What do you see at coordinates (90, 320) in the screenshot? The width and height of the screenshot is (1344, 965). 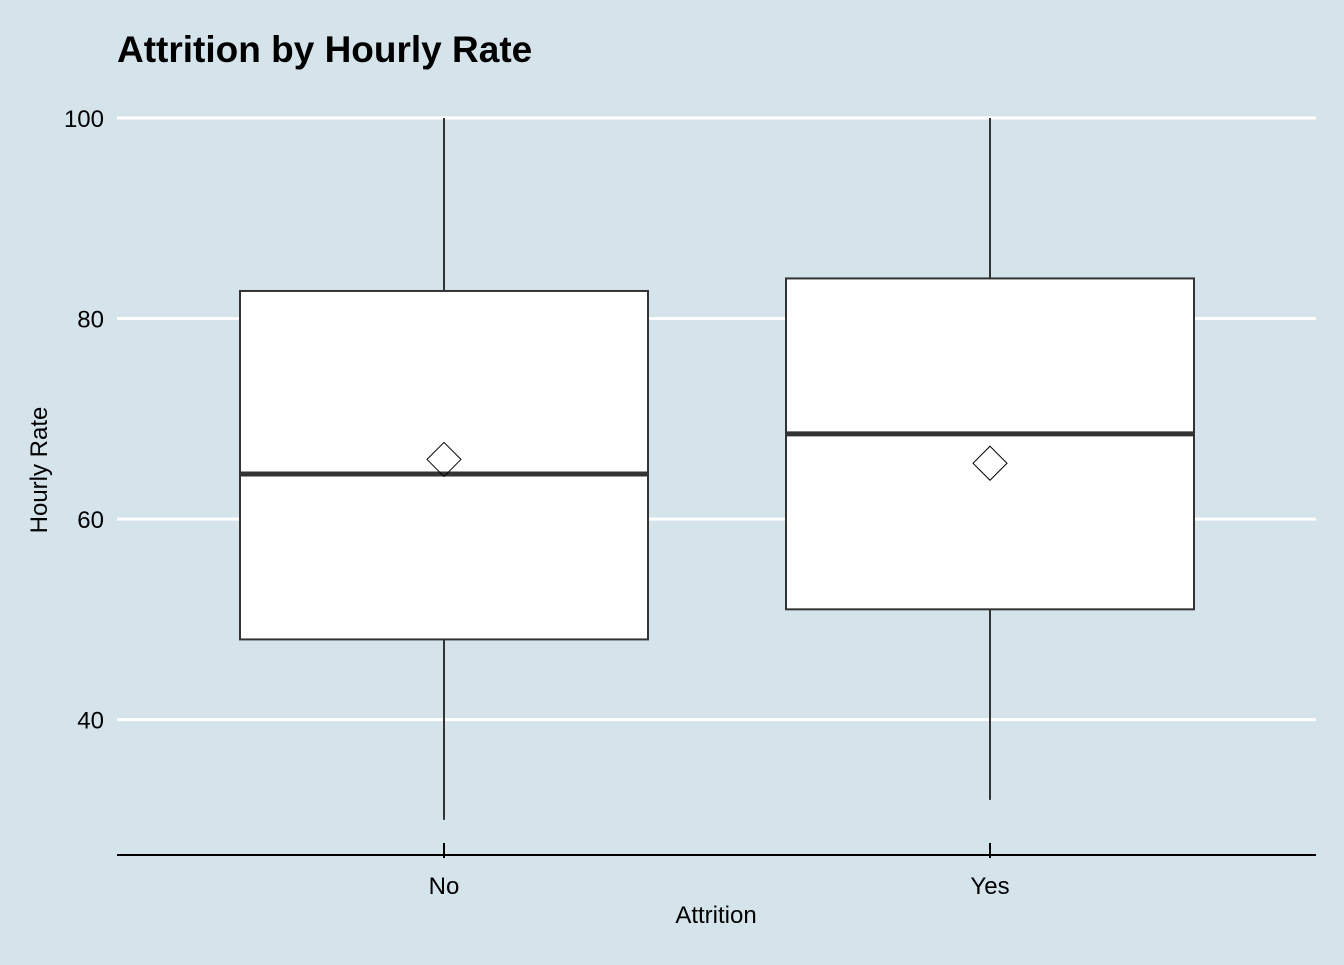 I see `y-tick-label: 80` at bounding box center [90, 320].